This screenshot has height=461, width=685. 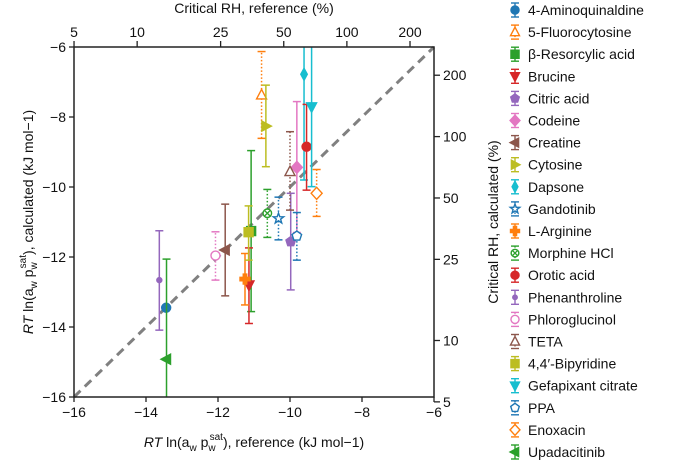 I want to click on data-point-morphine-hcl, so click(x=267, y=213).